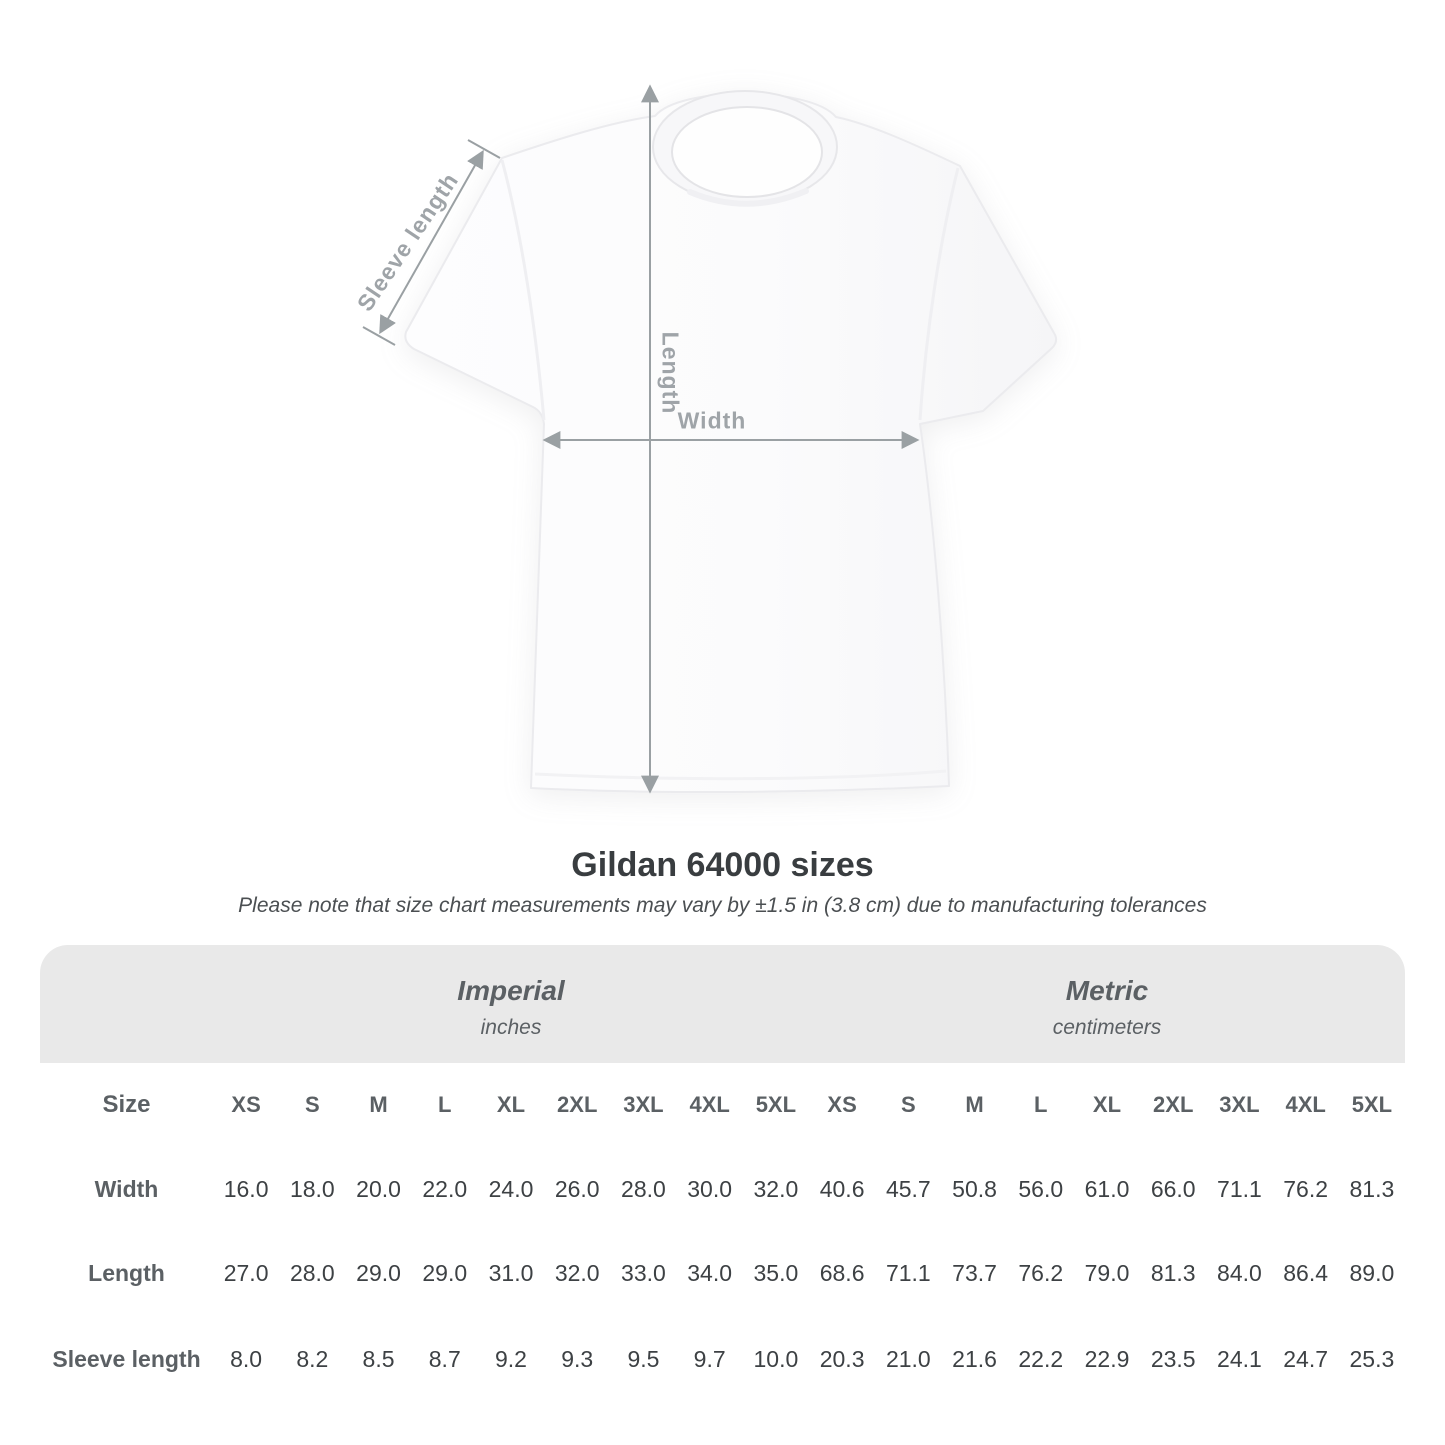 This screenshot has height=1445, width=1445. What do you see at coordinates (126, 1272) in the screenshot?
I see `row-label-length: Length` at bounding box center [126, 1272].